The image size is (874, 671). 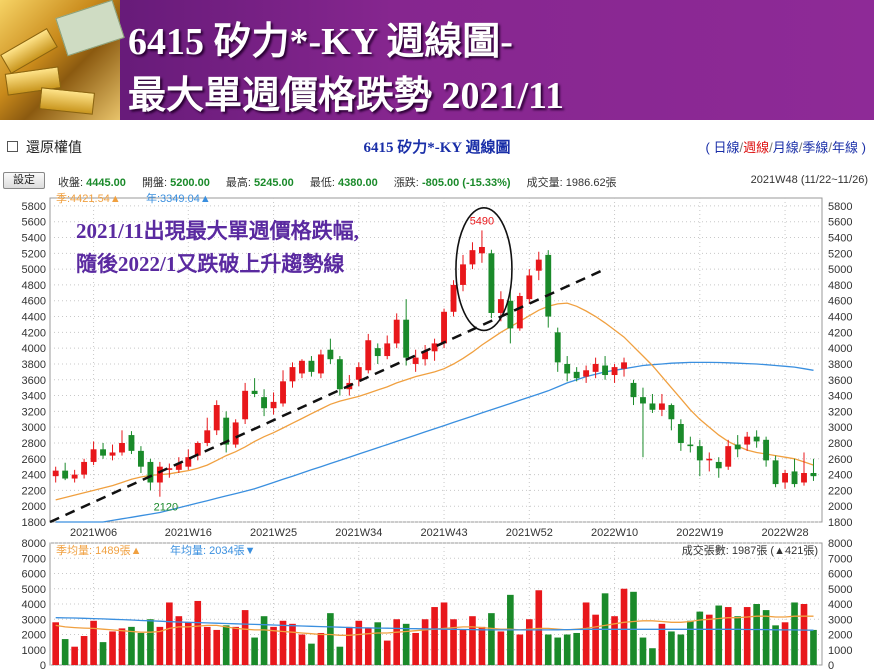 I want to click on settings-button: 設定, so click(x=24, y=180).